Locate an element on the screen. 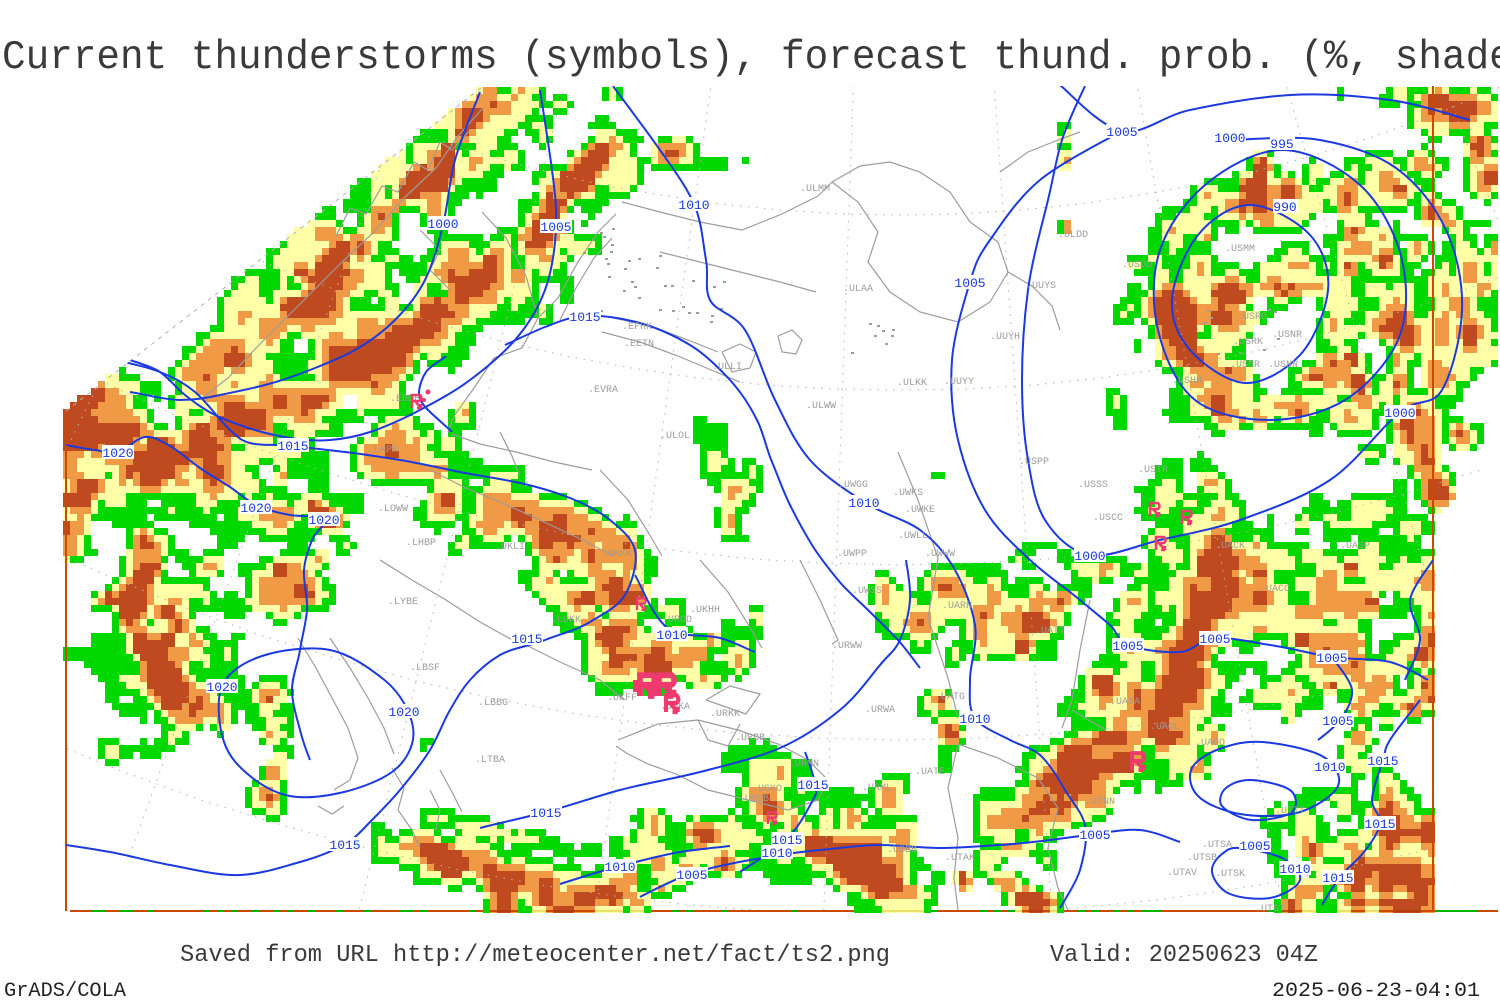 This screenshot has width=1500, height=1000. svg-text: 995 is located at coordinates (1281, 144).